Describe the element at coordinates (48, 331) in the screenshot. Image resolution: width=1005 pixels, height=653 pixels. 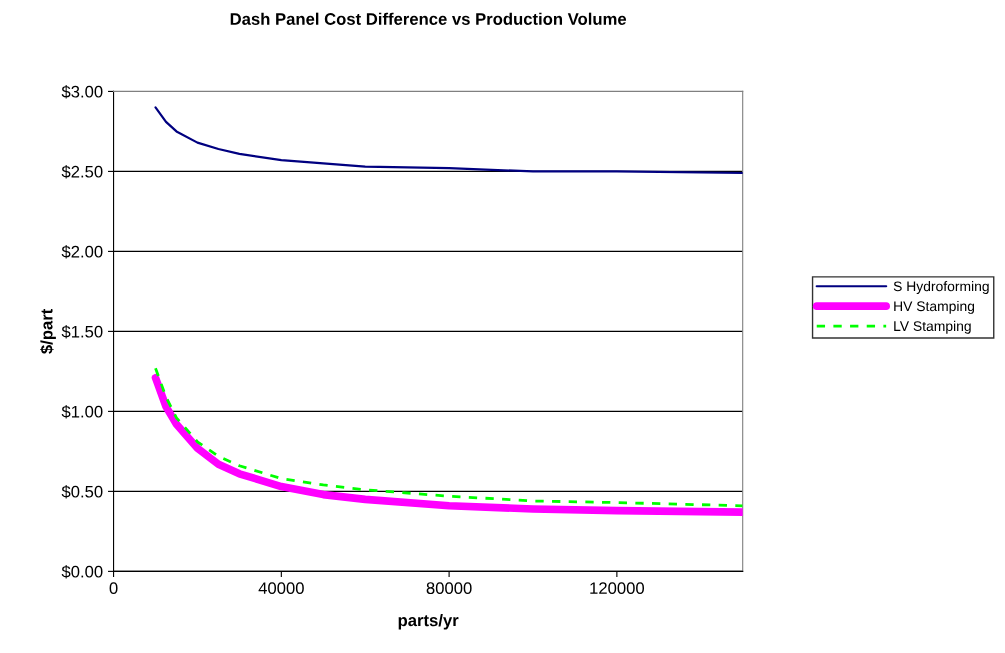
I see `y-axis-title: $/part` at that location.